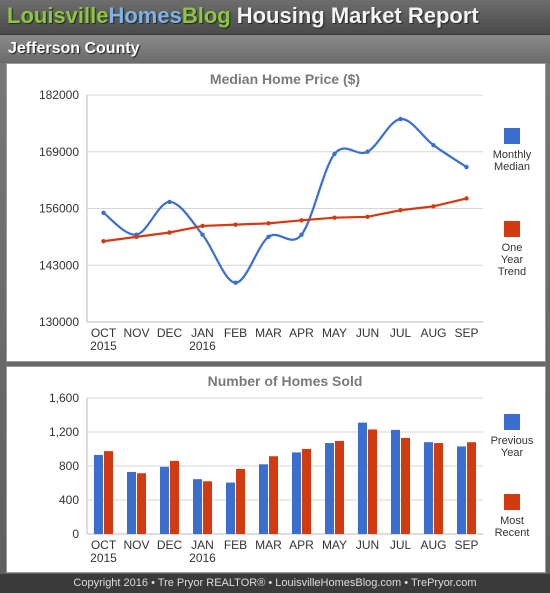  What do you see at coordinates (69, 500) in the screenshot?
I see `y-tick-label: 400` at bounding box center [69, 500].